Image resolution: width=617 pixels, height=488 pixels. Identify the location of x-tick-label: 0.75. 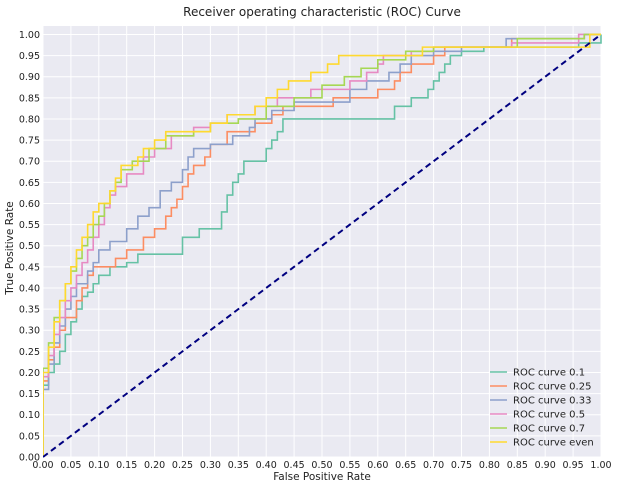
(461, 465).